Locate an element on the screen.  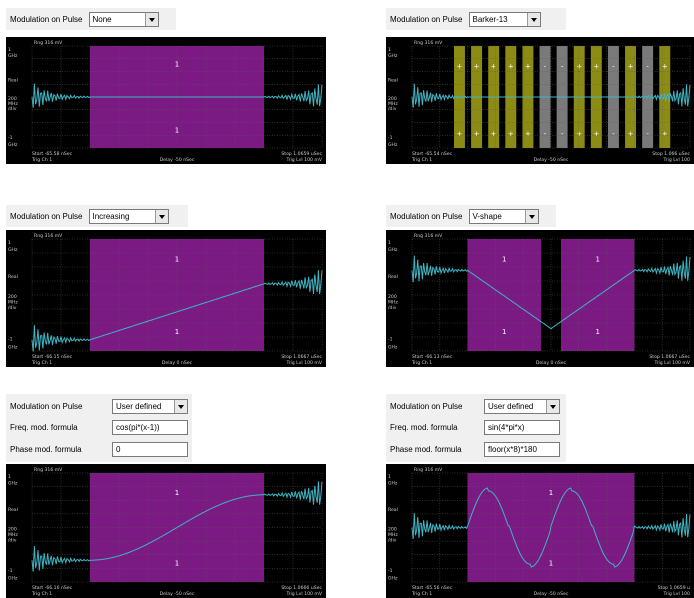
modulation-row: Modulation on Pulse User defined is located at coordinates (475, 407).